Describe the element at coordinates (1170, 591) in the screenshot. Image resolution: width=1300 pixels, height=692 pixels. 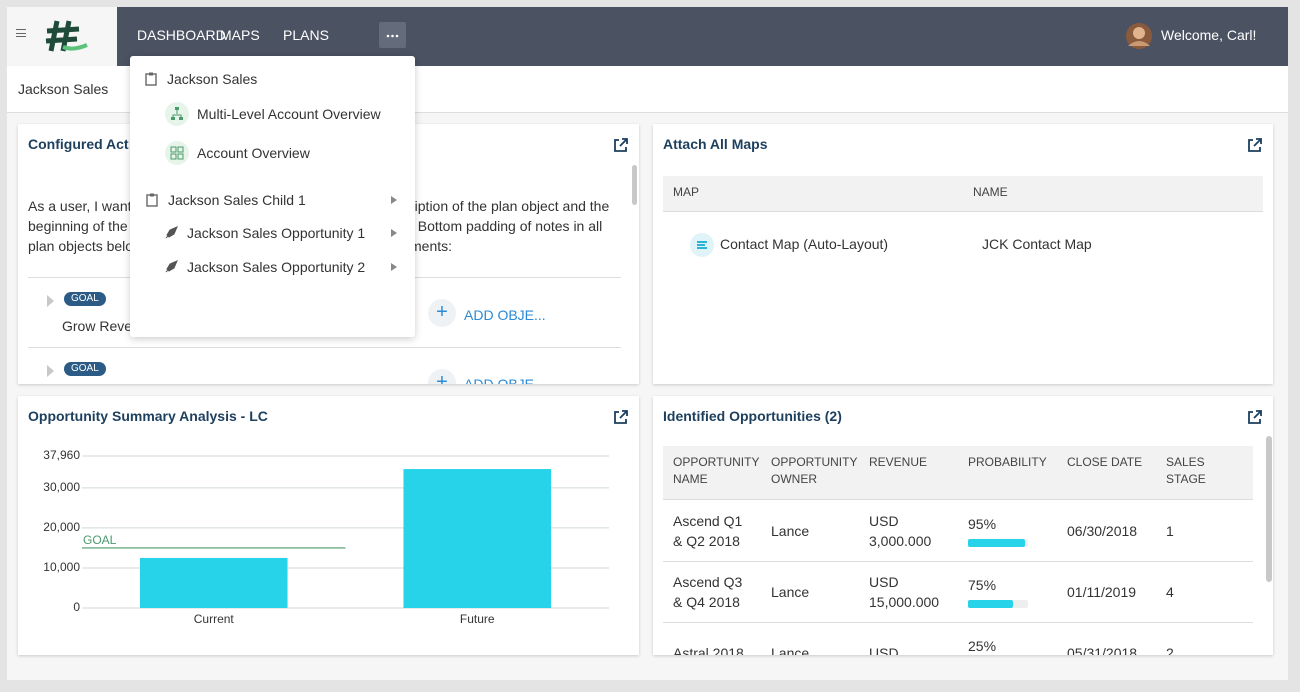
I see `table-cell: 4` at that location.